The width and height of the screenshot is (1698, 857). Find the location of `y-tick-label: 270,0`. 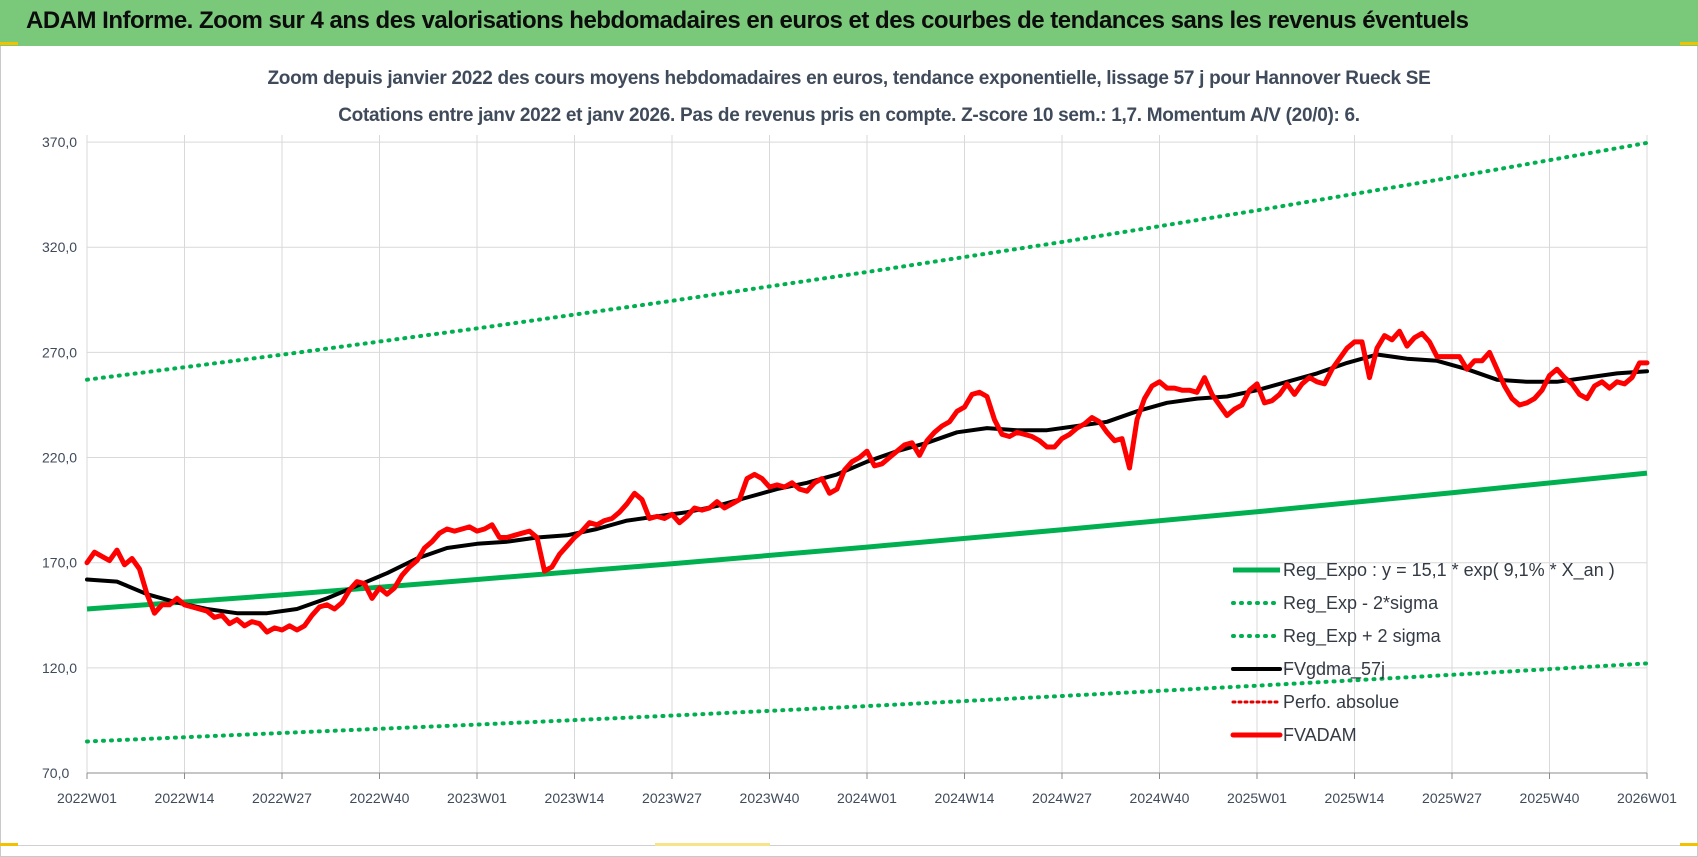

y-tick-label: 270,0 is located at coordinates (59, 352).